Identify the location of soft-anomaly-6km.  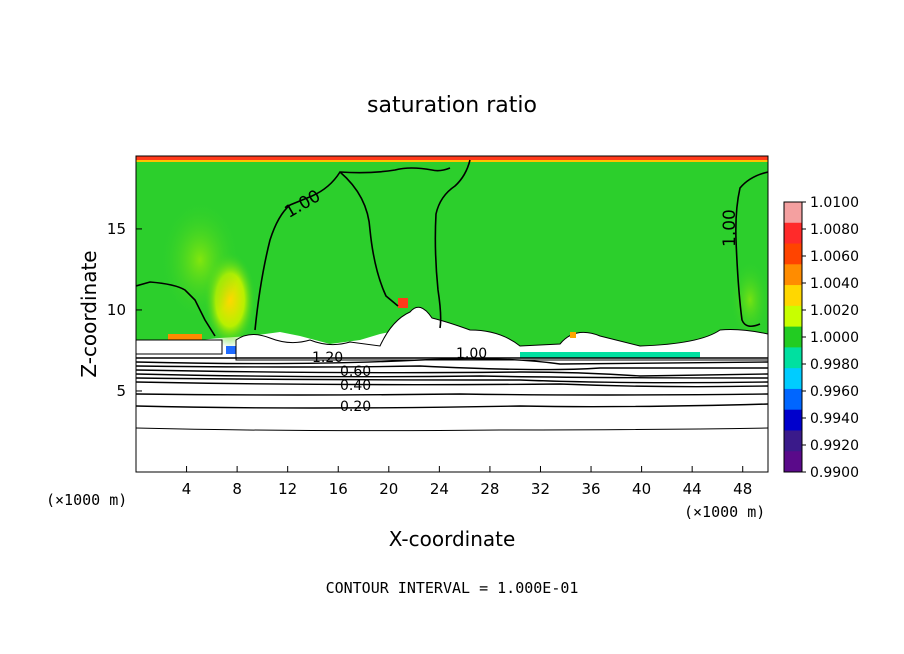
(200, 260).